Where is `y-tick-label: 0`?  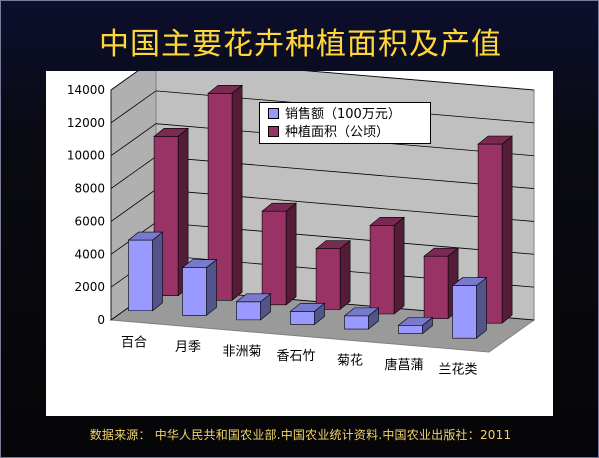
y-tick-label: 0 is located at coordinates (101, 320).